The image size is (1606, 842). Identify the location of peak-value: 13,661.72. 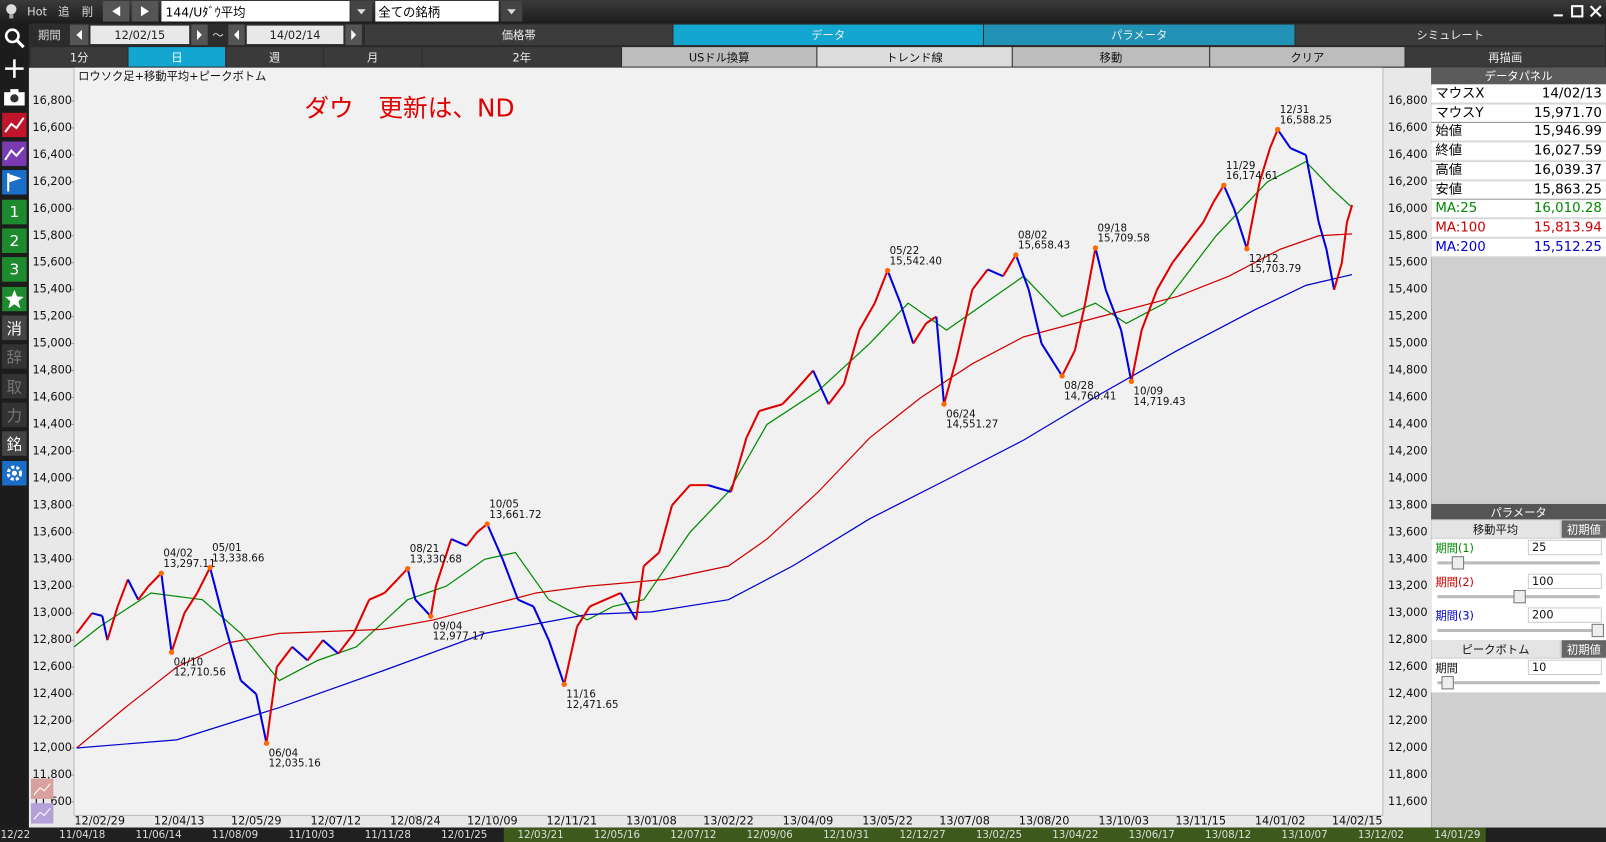
(515, 515).